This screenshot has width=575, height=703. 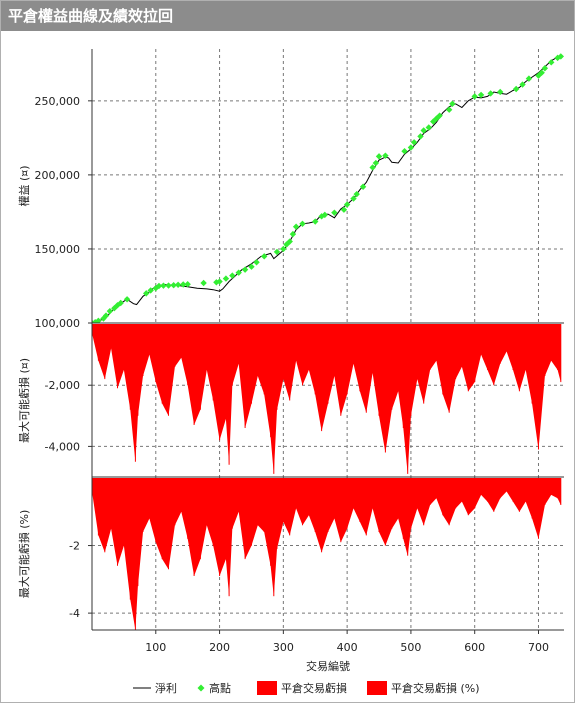 What do you see at coordinates (201, 688) in the screenshot?
I see `legend-diamond-swatch` at bounding box center [201, 688].